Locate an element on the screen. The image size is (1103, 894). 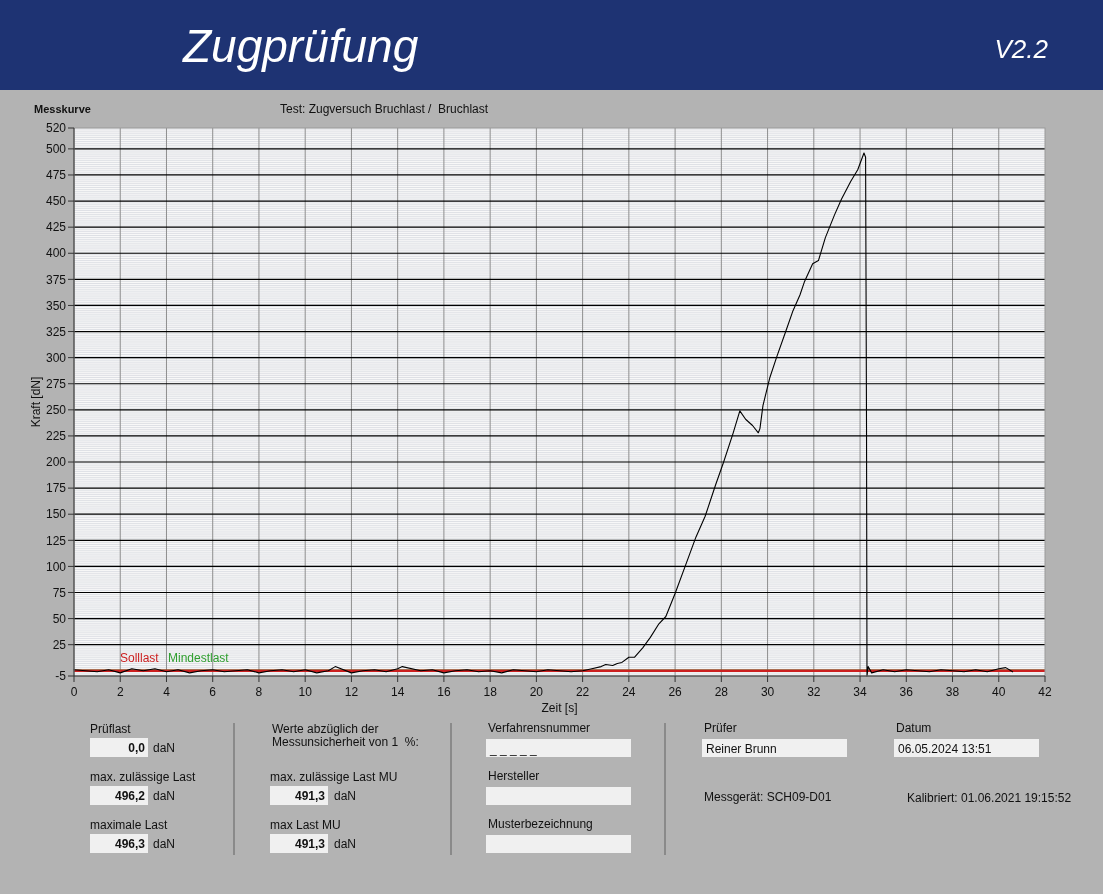
x-tick-label: 12 is located at coordinates (351, 692).